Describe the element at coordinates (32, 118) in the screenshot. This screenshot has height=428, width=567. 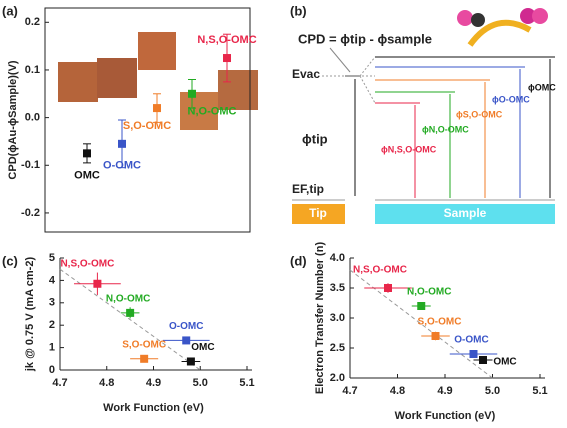
I see `y-tick-label: 0.0` at that location.